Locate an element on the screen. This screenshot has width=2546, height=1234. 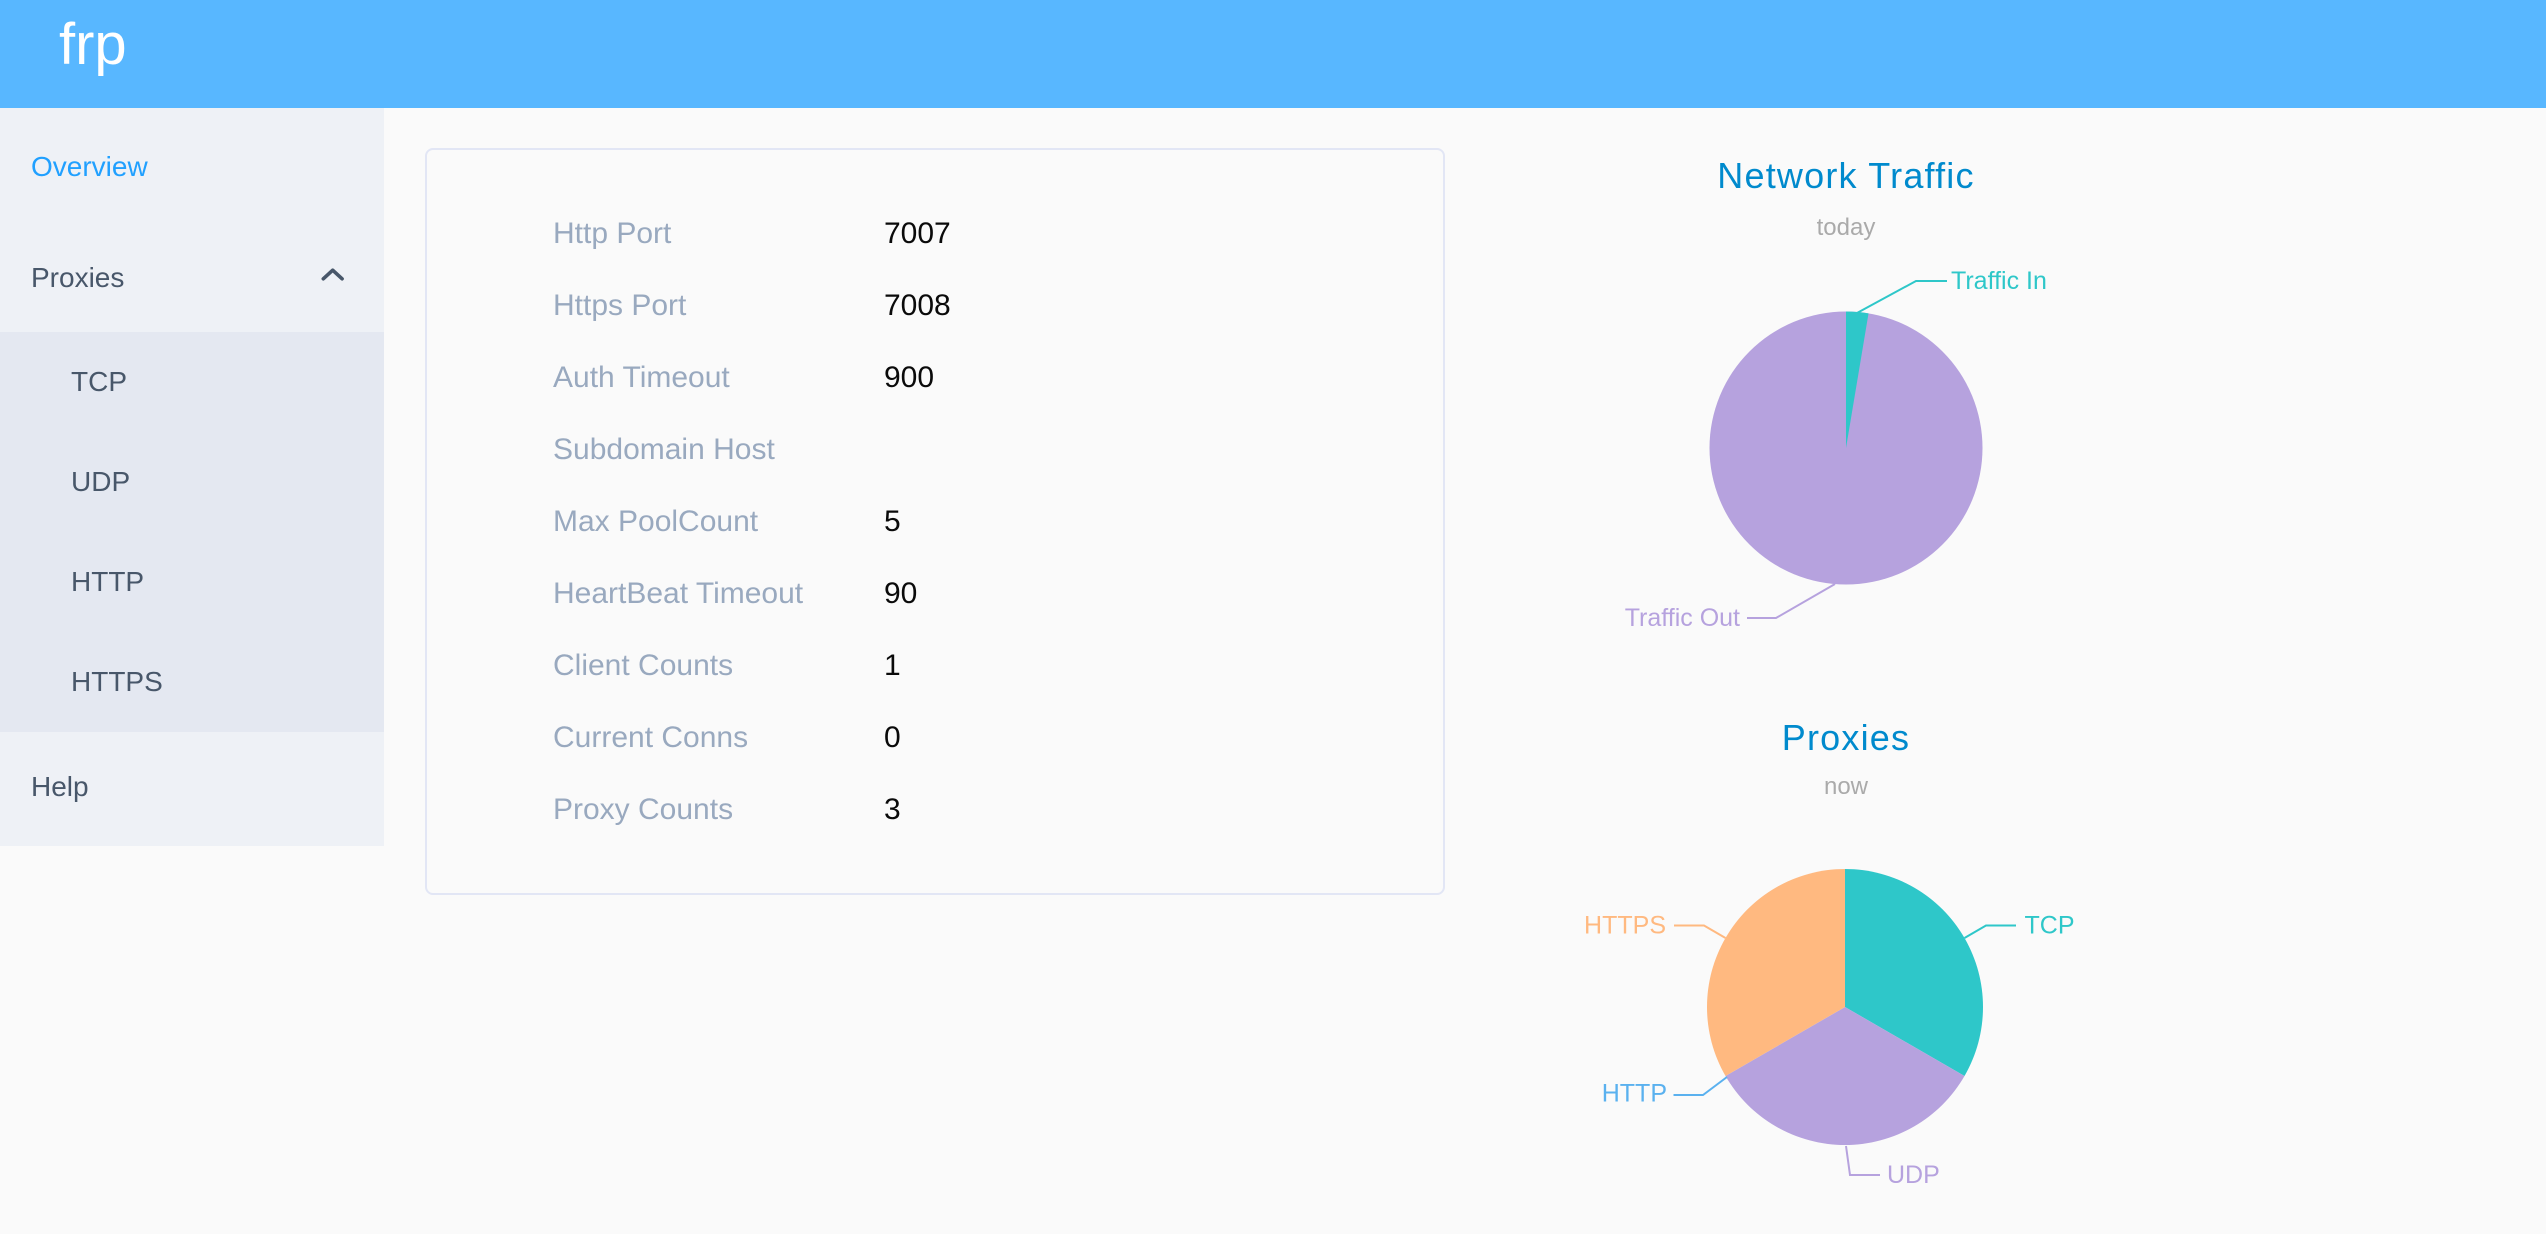
svg-text: Network Traffic is located at coordinates (1845, 175).